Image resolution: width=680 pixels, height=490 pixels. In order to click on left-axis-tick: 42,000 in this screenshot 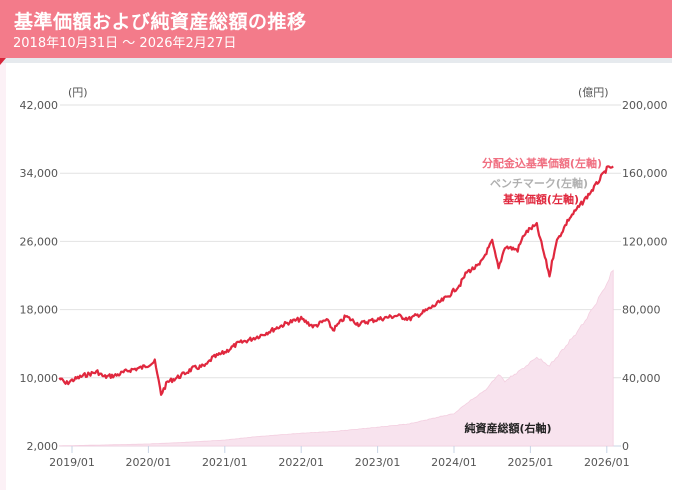, I will do `click(39, 105)`.